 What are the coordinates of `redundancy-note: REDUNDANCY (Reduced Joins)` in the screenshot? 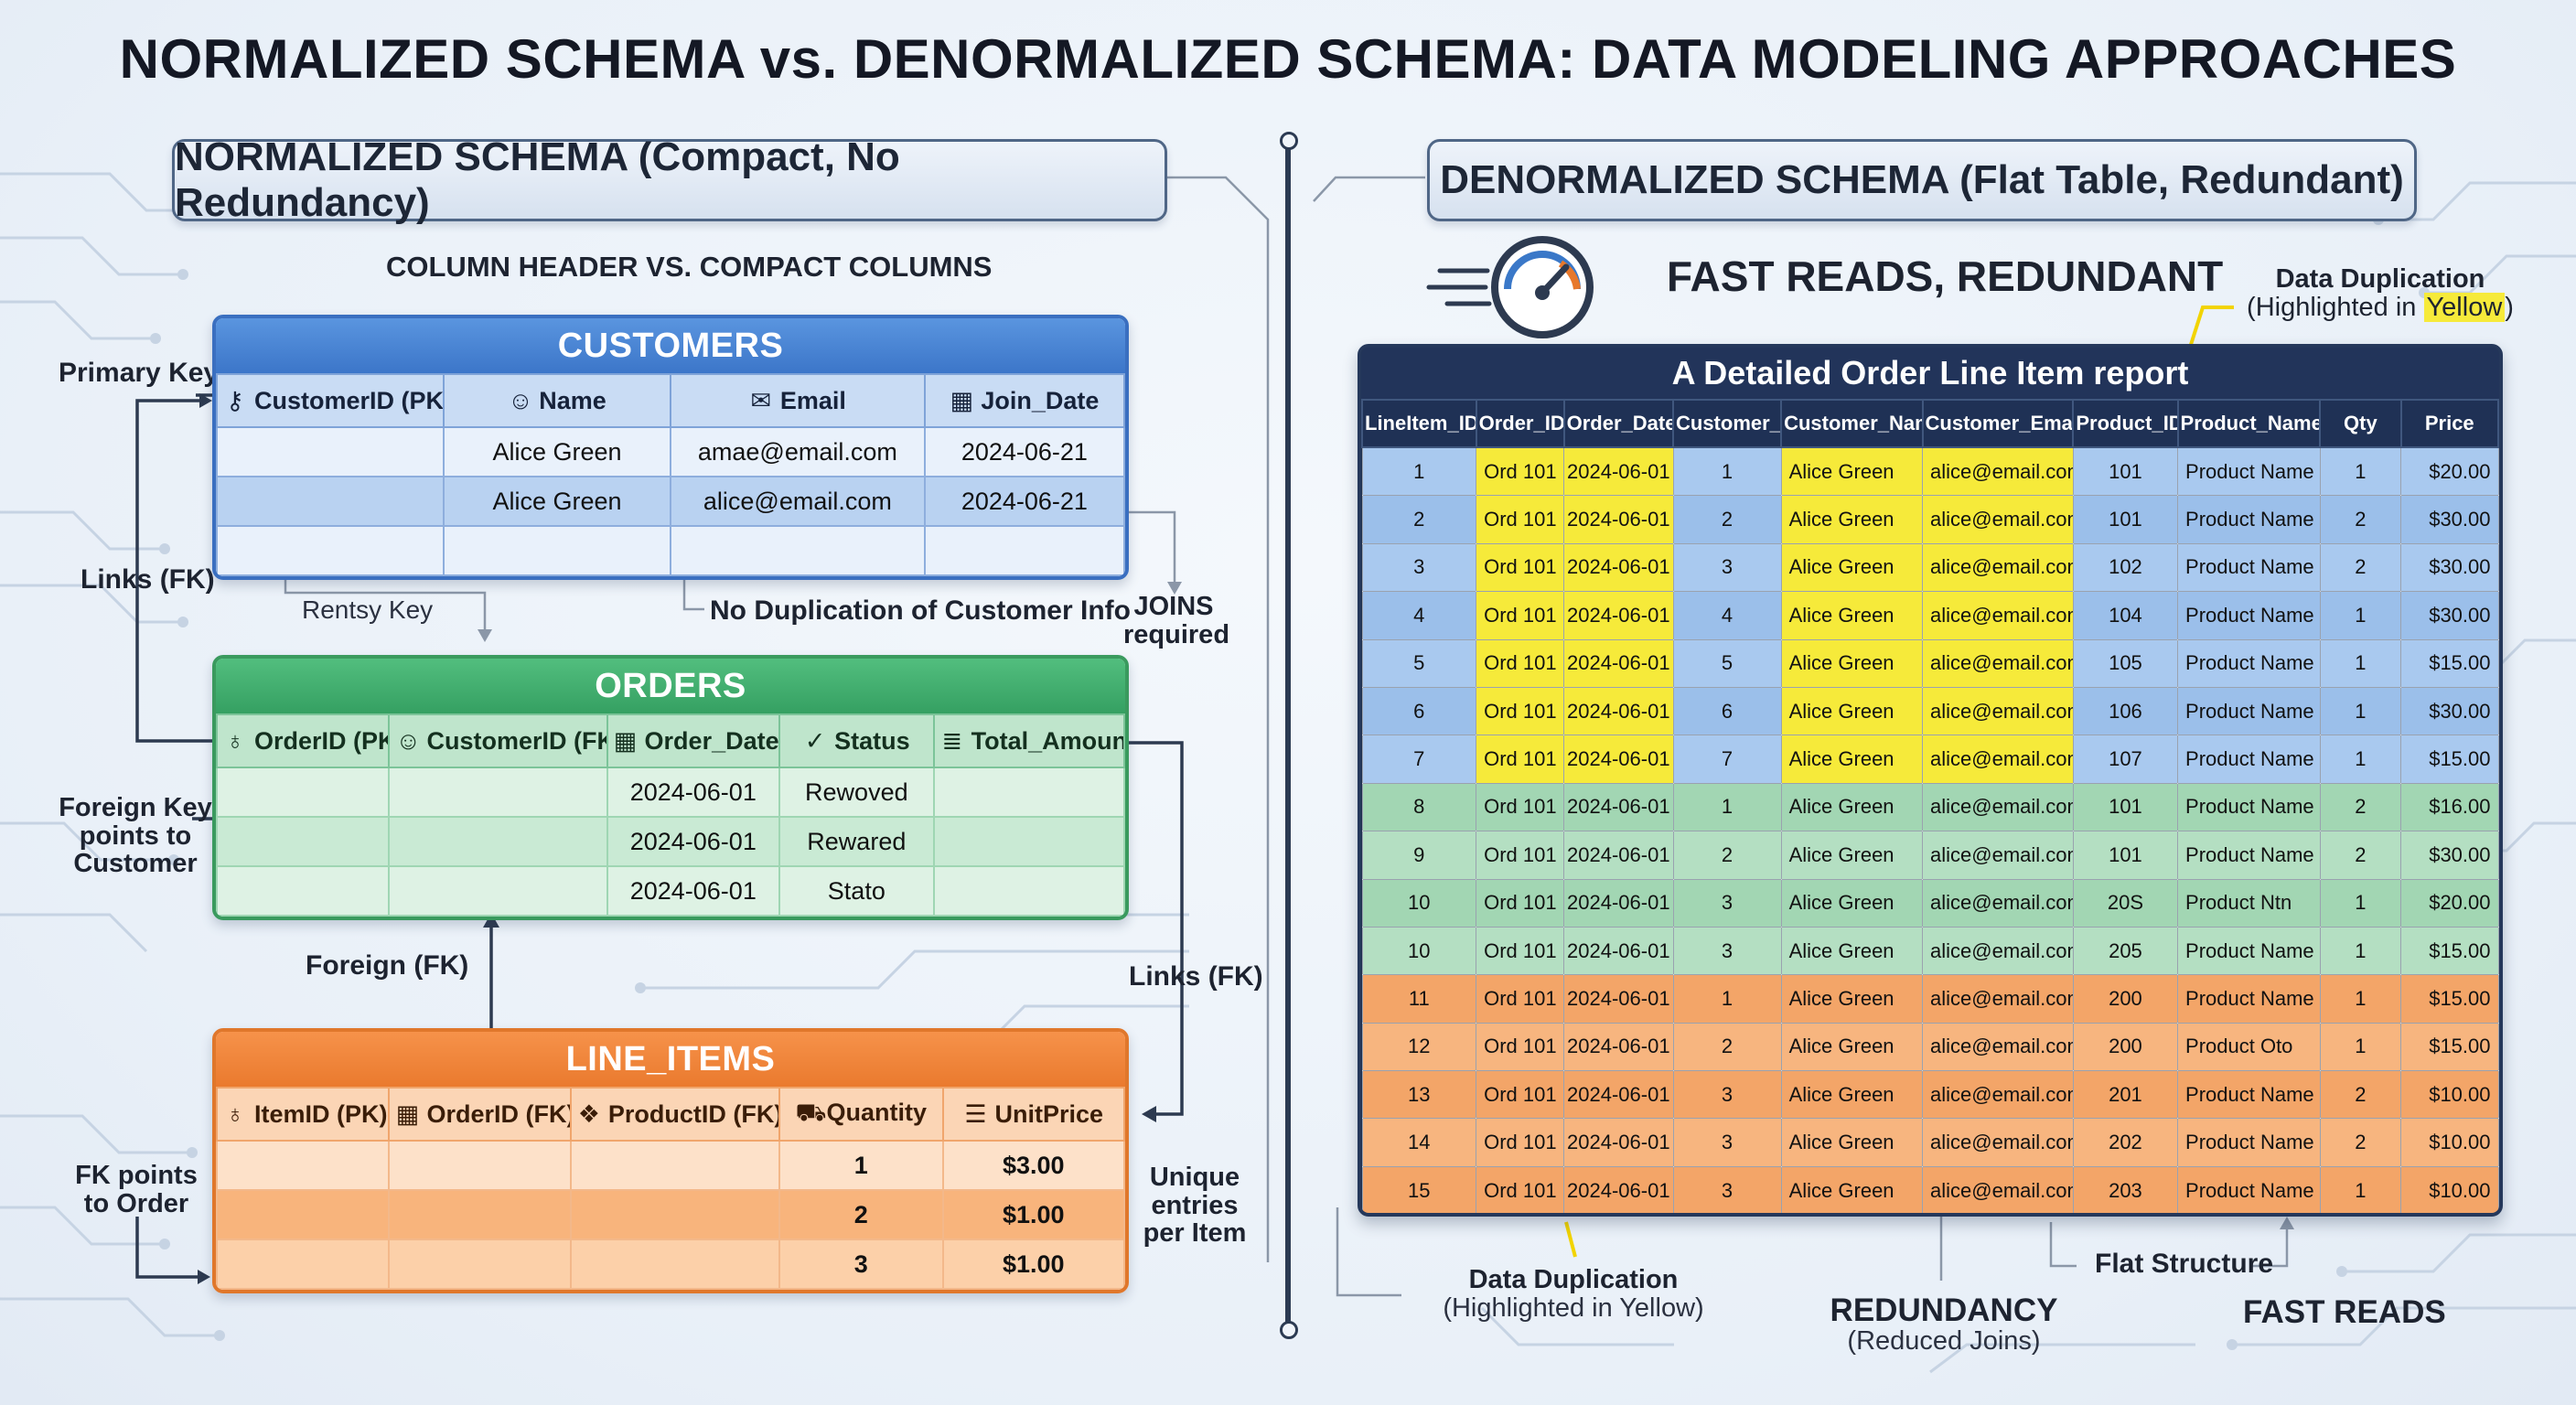 It's located at (1944, 1324).